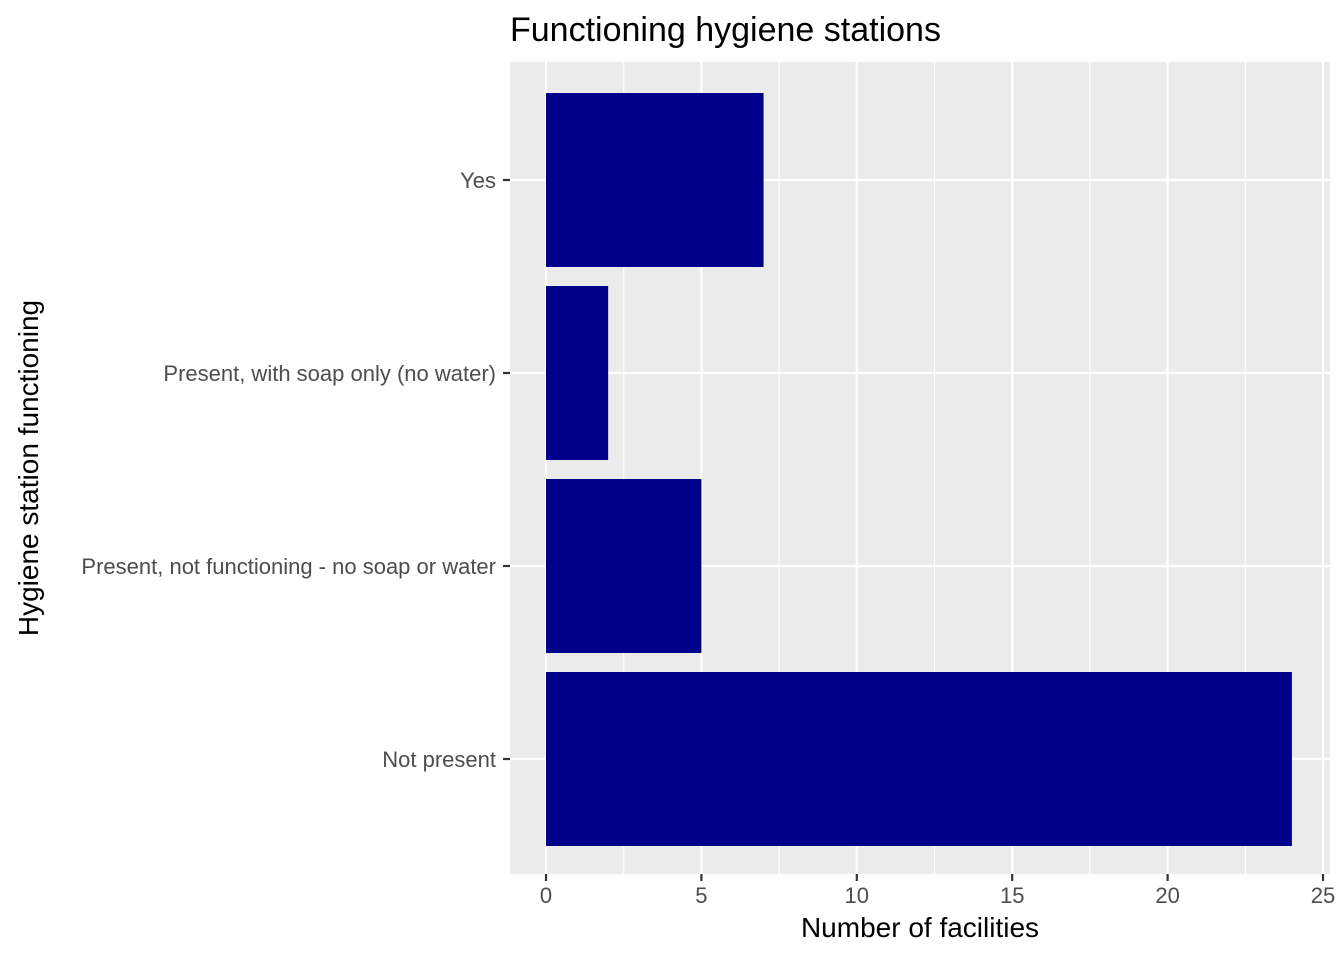 This screenshot has height=965, width=1344. I want to click on x-tick-label: 5, so click(701, 895).